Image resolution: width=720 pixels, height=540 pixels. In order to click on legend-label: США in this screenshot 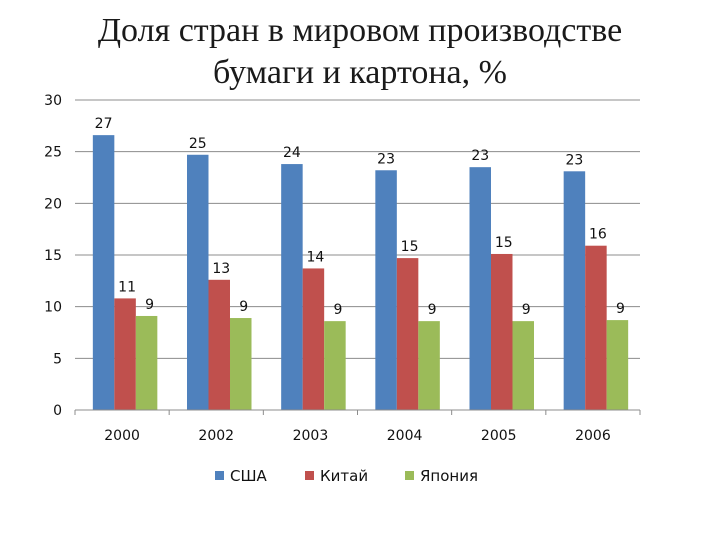, I will do `click(249, 476)`.